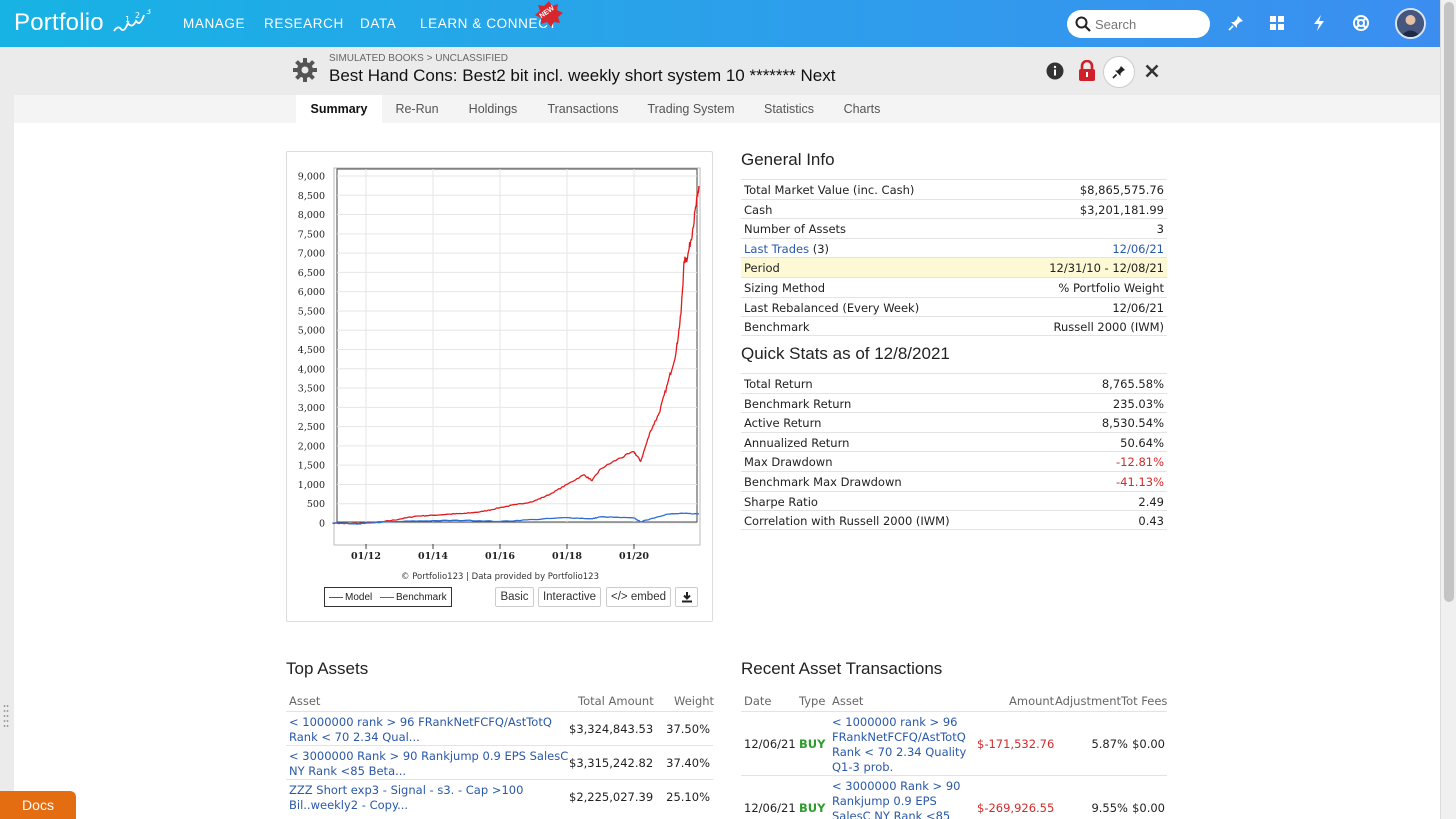 Image resolution: width=1456 pixels, height=819 pixels. Describe the element at coordinates (638, 597) in the screenshot. I see `chart-embed-button: </> embed` at that location.